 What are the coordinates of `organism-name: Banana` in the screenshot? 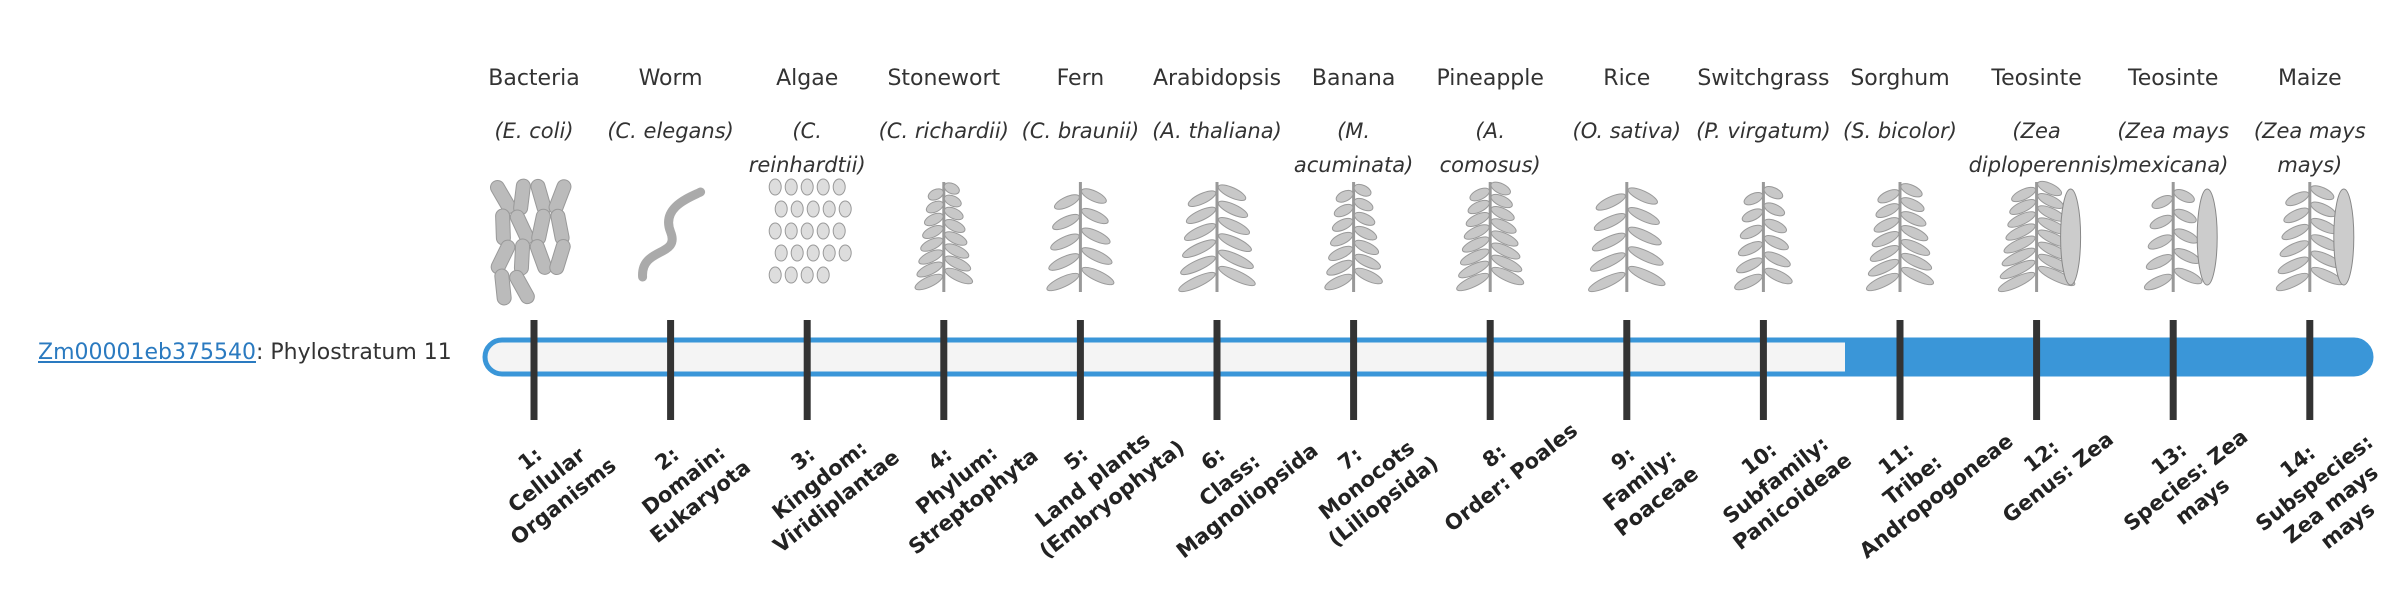 It's located at (1353, 78).